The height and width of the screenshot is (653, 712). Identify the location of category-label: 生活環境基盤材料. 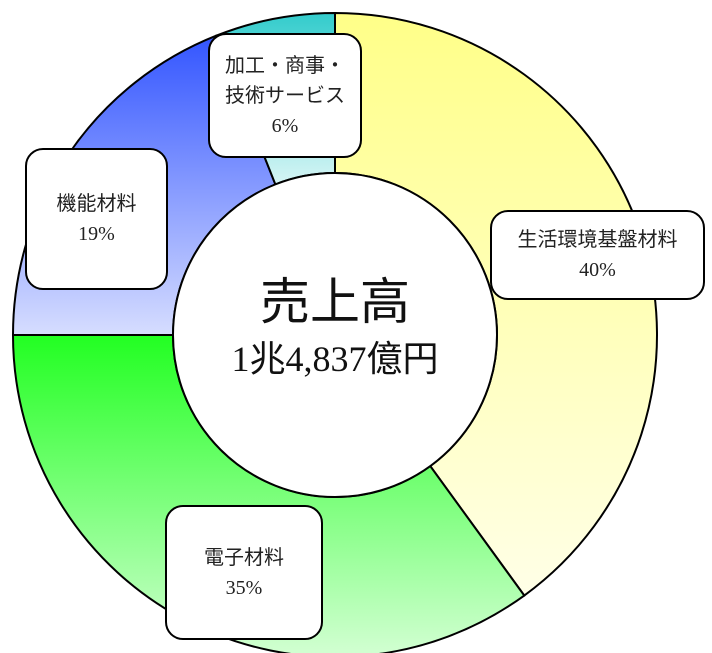
(597, 240).